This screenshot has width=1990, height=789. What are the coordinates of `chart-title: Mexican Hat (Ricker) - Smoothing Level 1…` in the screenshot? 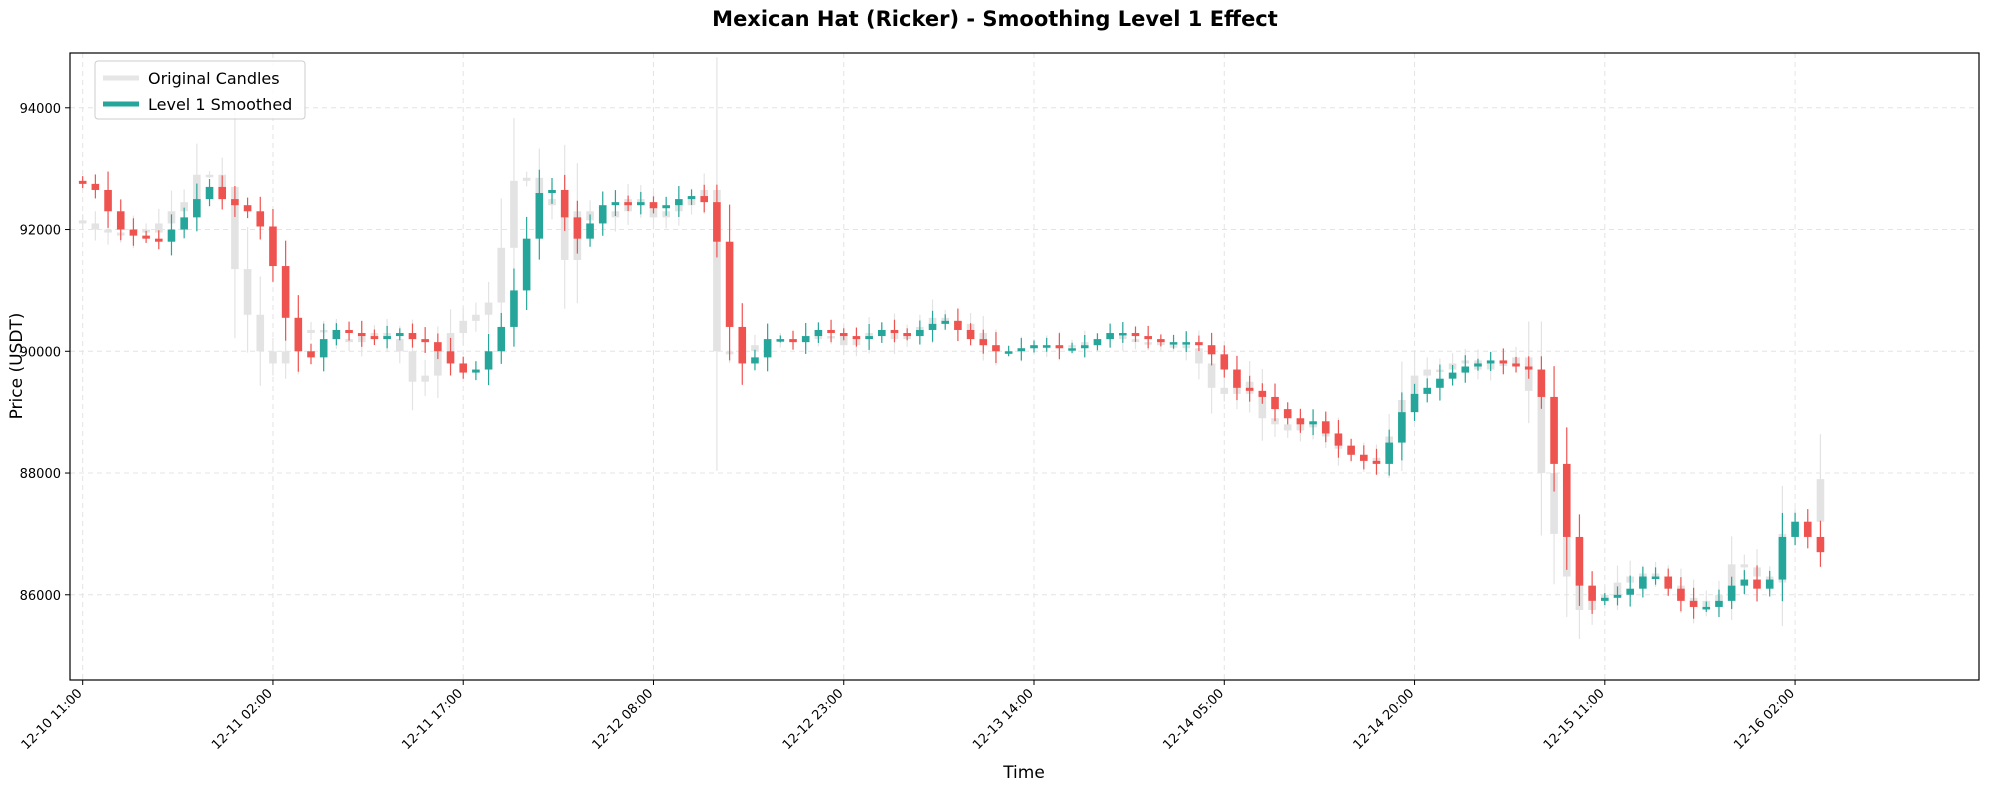 It's located at (995, 19).